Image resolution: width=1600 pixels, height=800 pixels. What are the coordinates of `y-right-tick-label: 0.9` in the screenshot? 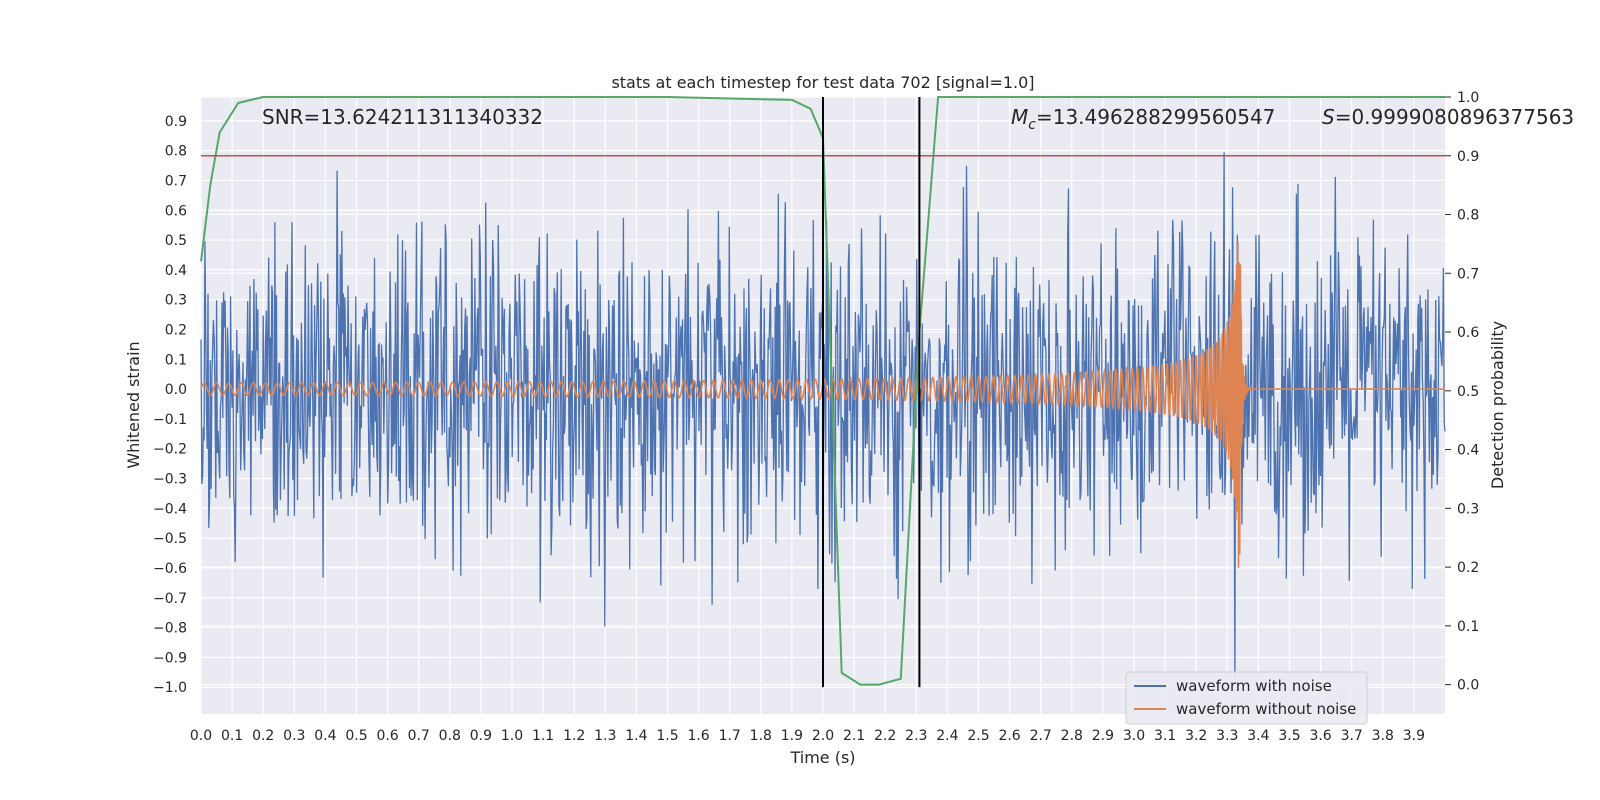 It's located at (1468, 157).